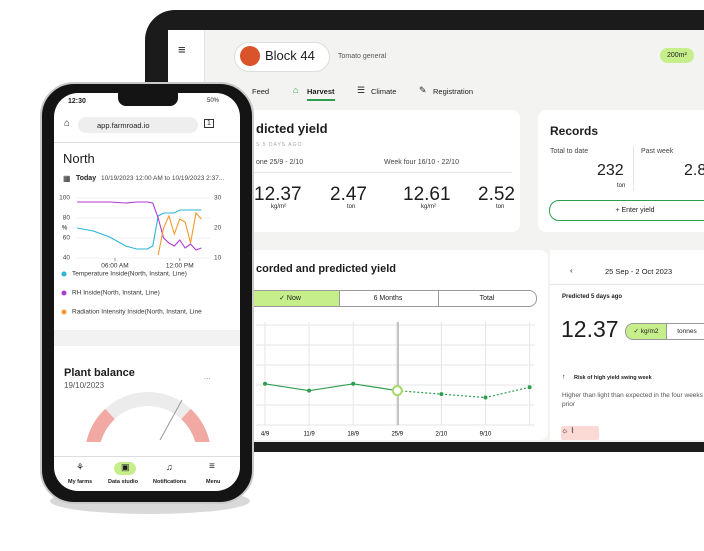  Describe the element at coordinates (80, 467) in the screenshot. I see `nav-icon: ⚘` at that location.